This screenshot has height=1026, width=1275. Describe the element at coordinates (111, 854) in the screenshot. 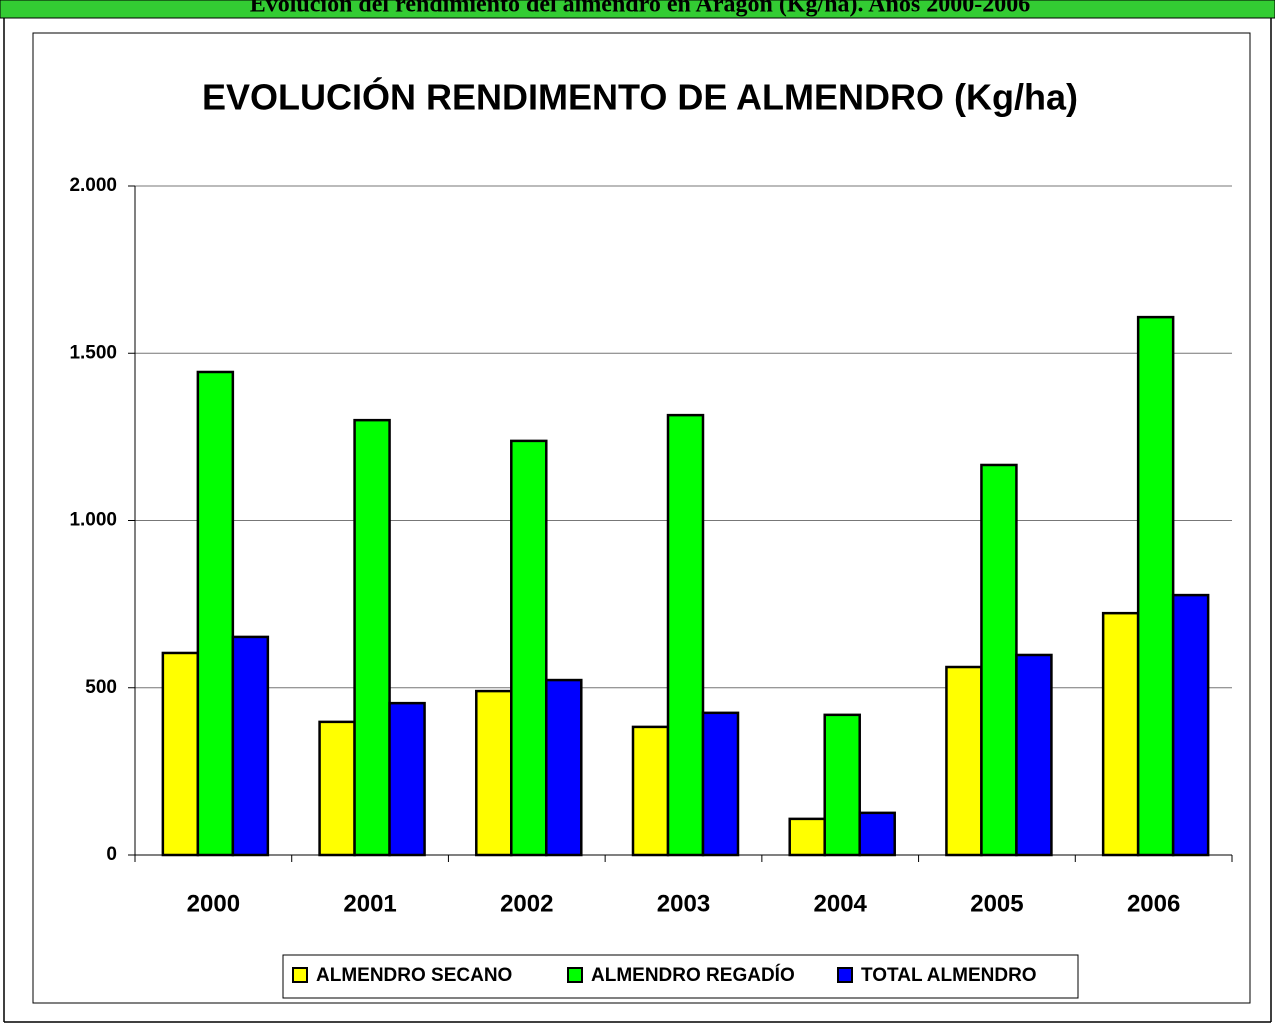

I see `y-tick-label: 0` at that location.